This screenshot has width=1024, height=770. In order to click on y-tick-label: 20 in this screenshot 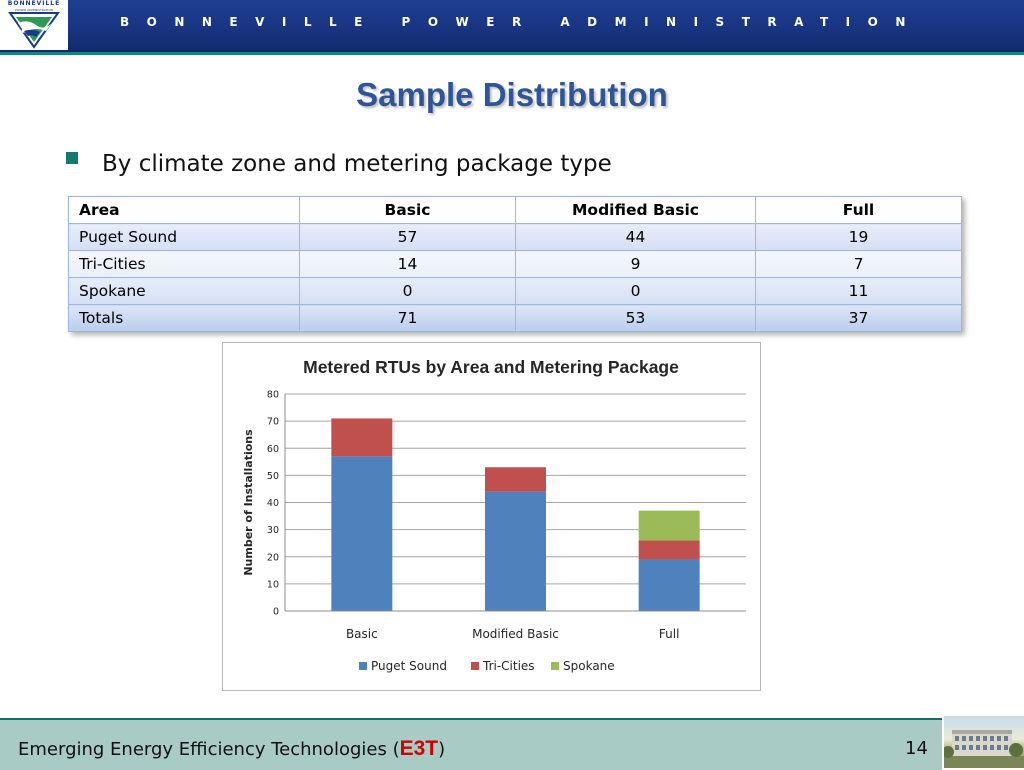, I will do `click(273, 557)`.